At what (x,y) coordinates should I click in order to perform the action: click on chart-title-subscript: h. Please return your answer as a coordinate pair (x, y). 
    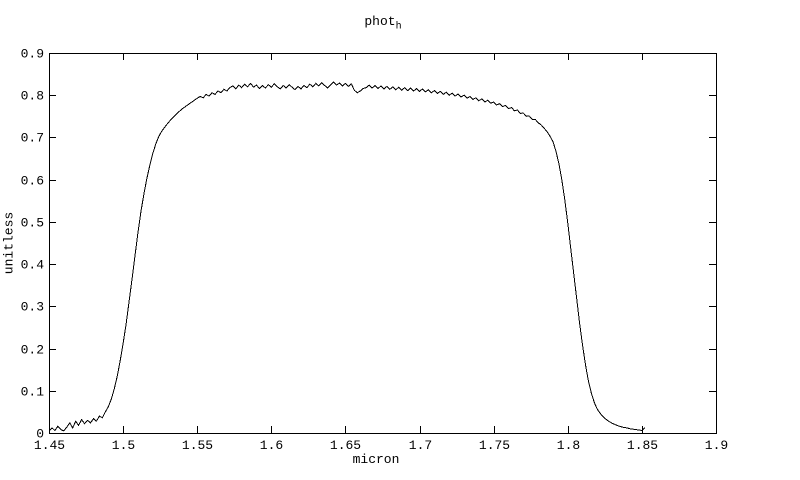
    Looking at the image, I should click on (398, 27).